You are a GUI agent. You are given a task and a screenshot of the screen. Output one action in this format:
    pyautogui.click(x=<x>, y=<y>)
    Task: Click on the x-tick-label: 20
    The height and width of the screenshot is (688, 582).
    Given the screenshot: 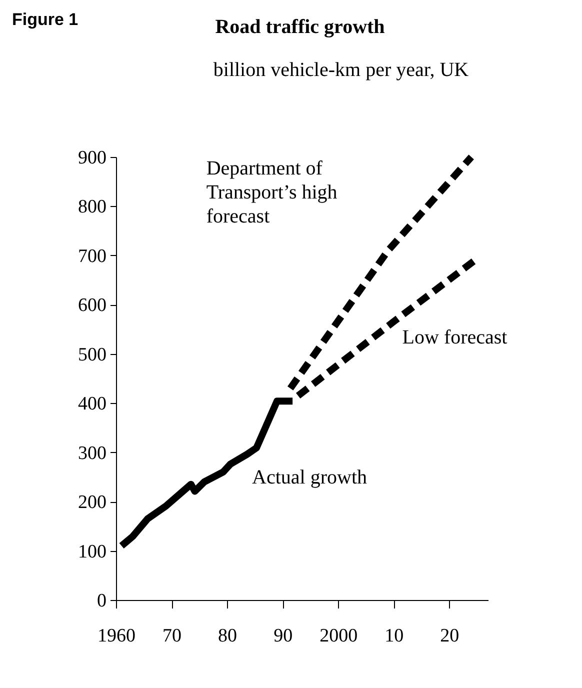 What is the action you would take?
    pyautogui.click(x=450, y=636)
    